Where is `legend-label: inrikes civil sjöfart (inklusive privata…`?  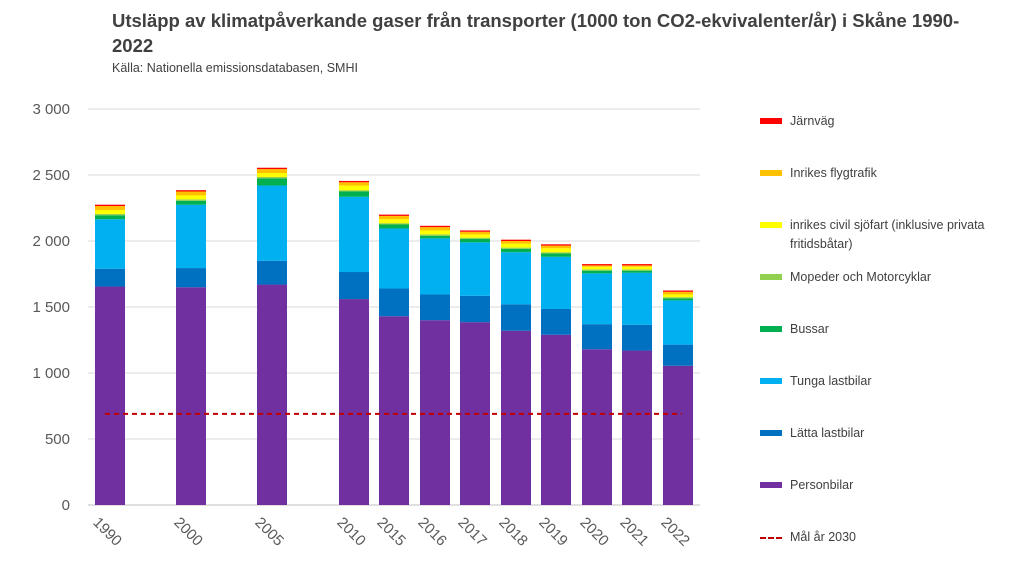
legend-label: inrikes civil sjöfart (inklusive privata… is located at coordinates (887, 234).